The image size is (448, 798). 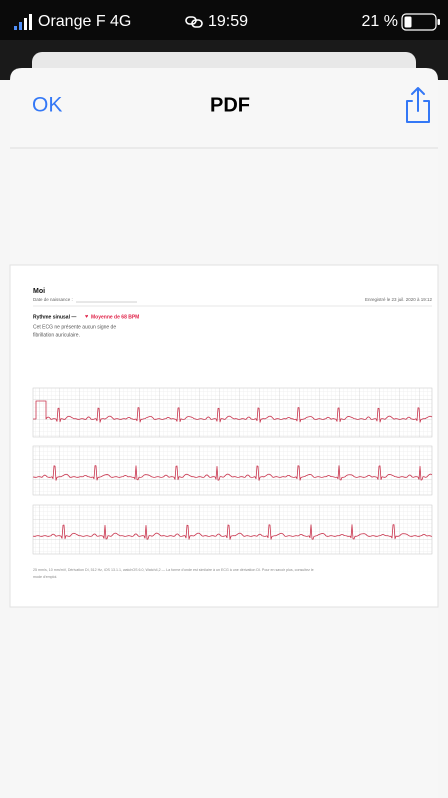 What do you see at coordinates (53, 299) in the screenshot?
I see `birth-date: Date de naissance :` at bounding box center [53, 299].